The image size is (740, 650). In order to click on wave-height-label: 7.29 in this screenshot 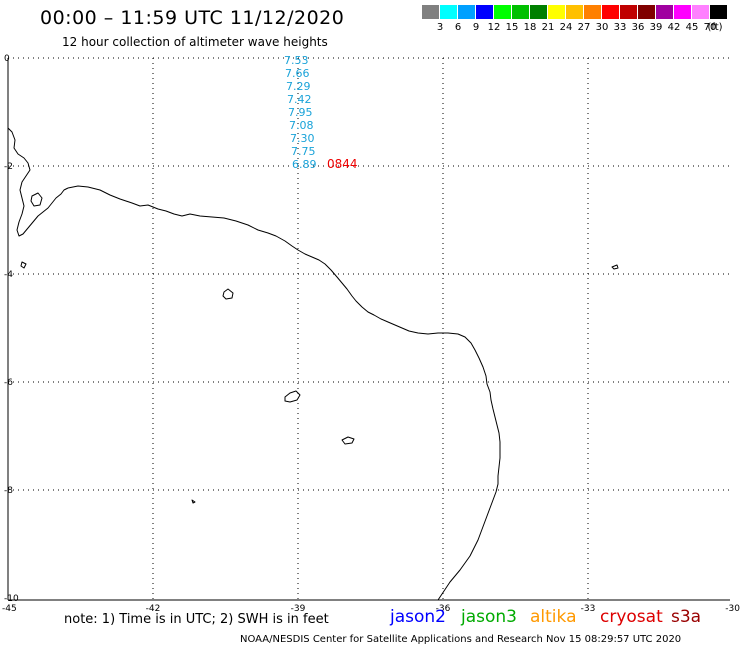, I will do `click(298, 86)`.